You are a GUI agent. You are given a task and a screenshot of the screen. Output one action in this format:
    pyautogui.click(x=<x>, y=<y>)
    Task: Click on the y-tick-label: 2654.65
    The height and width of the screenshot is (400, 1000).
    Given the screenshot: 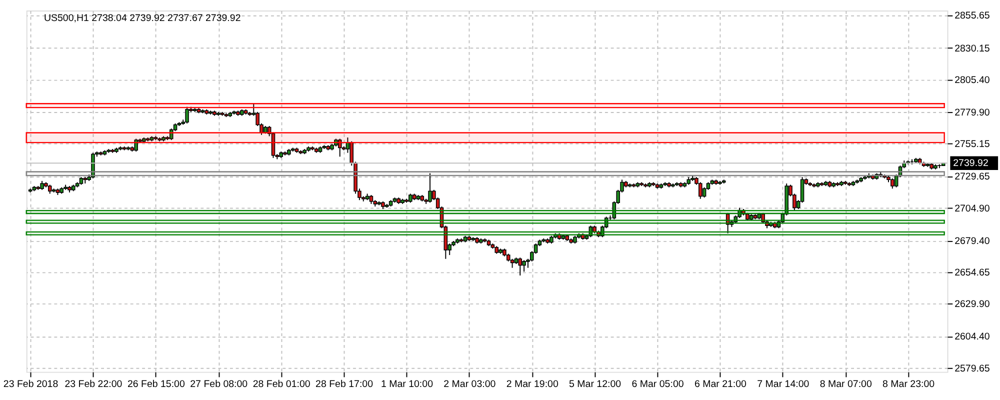 What is the action you would take?
    pyautogui.click(x=972, y=273)
    